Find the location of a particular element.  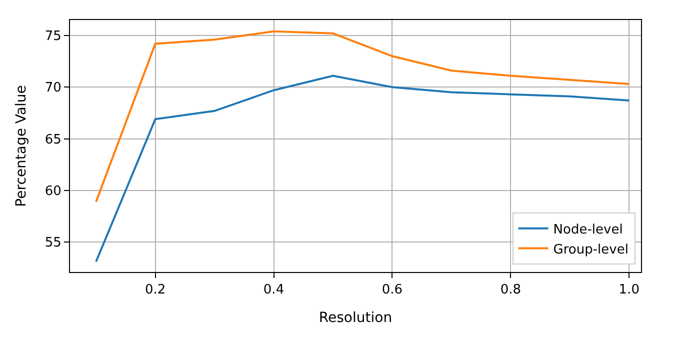

legend-label: Node-level is located at coordinates (588, 230).